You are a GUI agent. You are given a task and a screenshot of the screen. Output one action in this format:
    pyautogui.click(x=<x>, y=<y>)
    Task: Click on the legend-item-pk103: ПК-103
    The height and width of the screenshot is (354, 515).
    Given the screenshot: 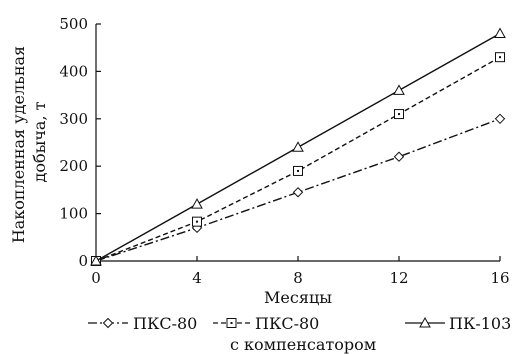 What is the action you would take?
    pyautogui.click(x=458, y=323)
    